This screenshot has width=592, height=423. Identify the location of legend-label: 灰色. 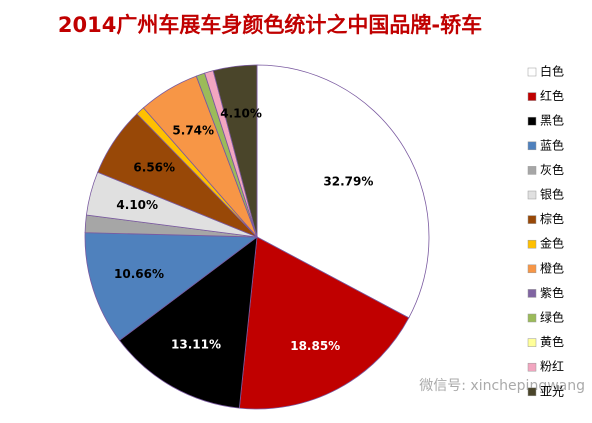
(552, 170).